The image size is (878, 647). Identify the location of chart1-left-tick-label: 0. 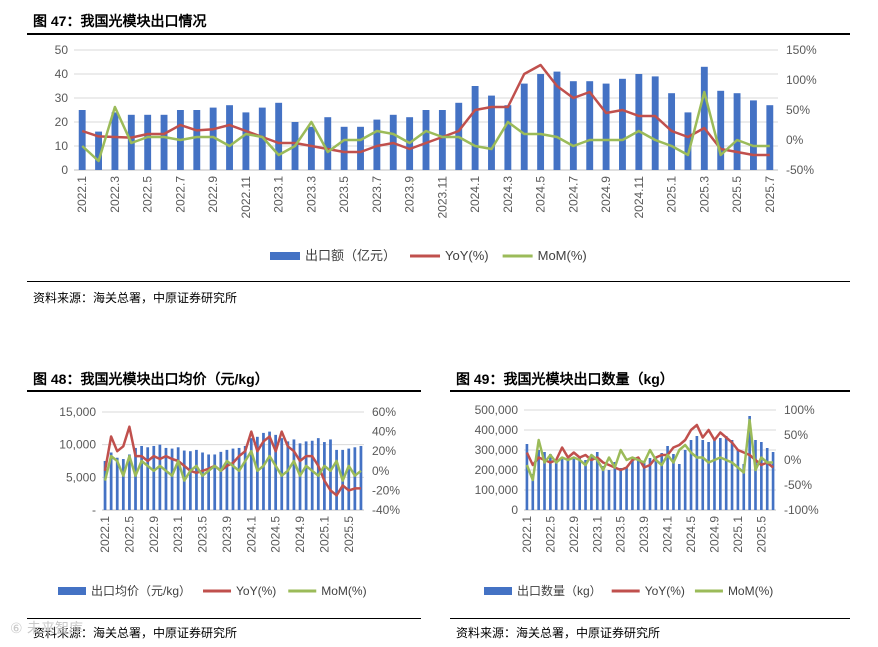
(64, 170).